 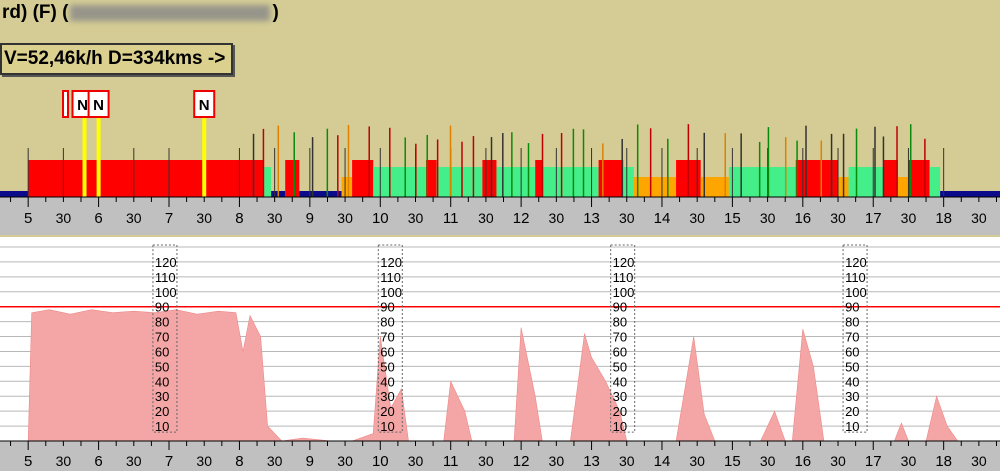 What do you see at coordinates (451, 218) in the screenshot?
I see `hour-tick-label: 11` at bounding box center [451, 218].